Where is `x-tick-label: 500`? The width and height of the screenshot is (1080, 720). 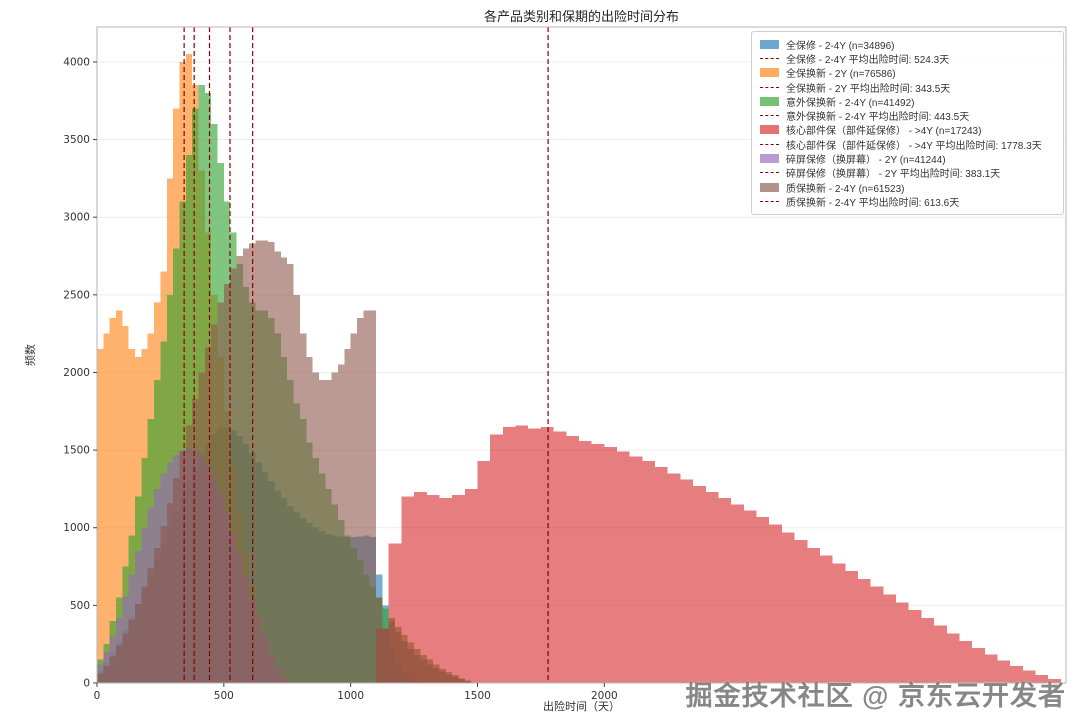
x-tick-label: 500 is located at coordinates (224, 696).